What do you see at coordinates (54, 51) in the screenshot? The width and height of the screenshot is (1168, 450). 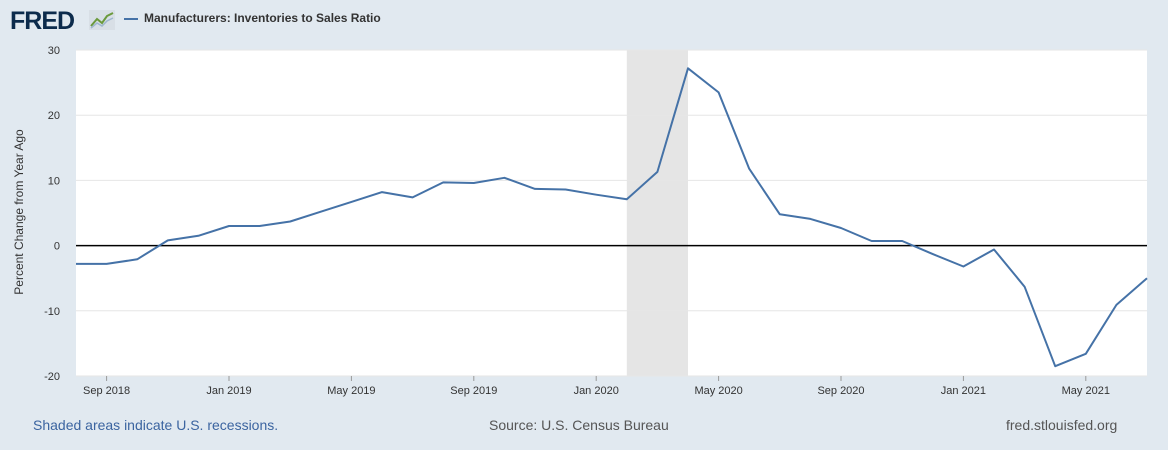 I see `y-tick-label: 30` at bounding box center [54, 51].